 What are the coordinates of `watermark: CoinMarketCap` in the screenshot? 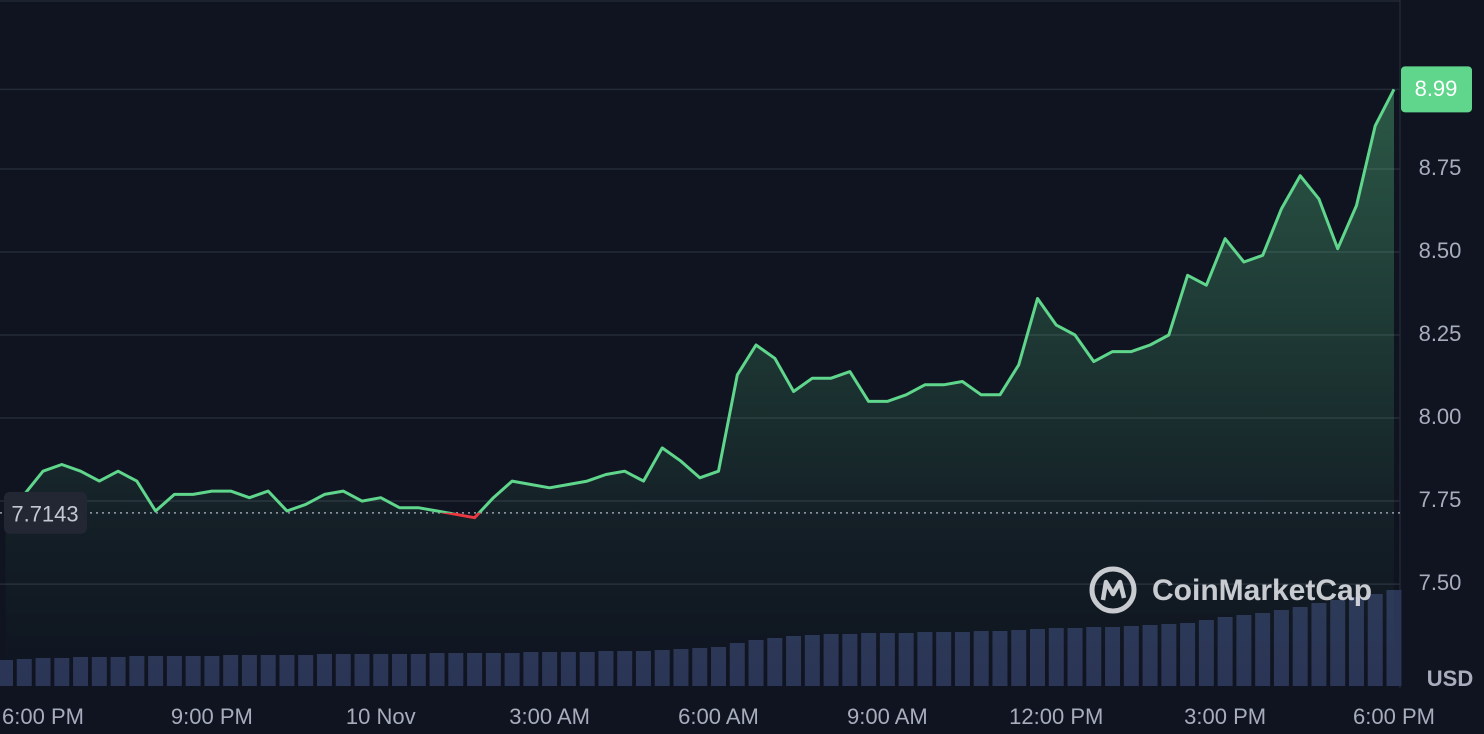 It's located at (1230, 590).